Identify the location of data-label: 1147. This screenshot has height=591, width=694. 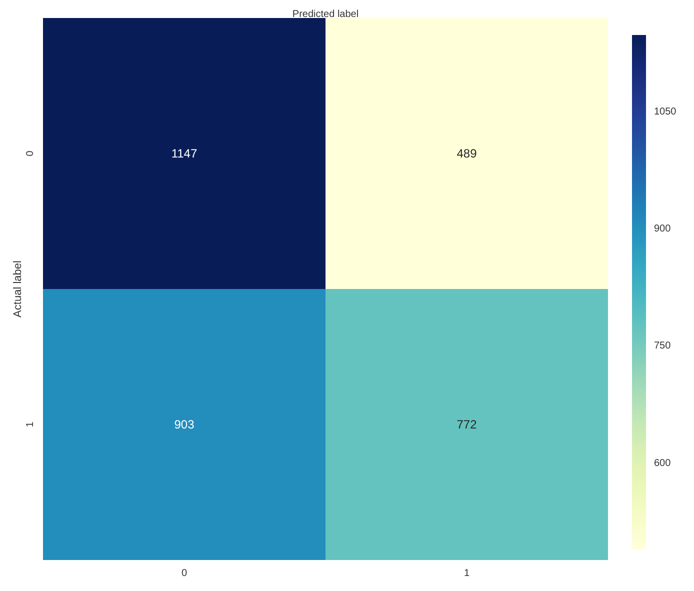
(184, 153).